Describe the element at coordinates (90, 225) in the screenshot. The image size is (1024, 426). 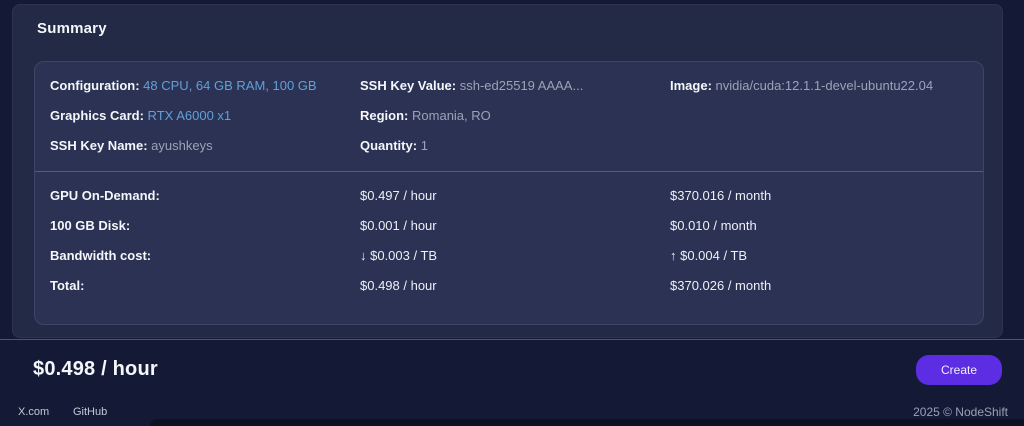
I see `pricing-row-label: 100 GB Disk:` at that location.